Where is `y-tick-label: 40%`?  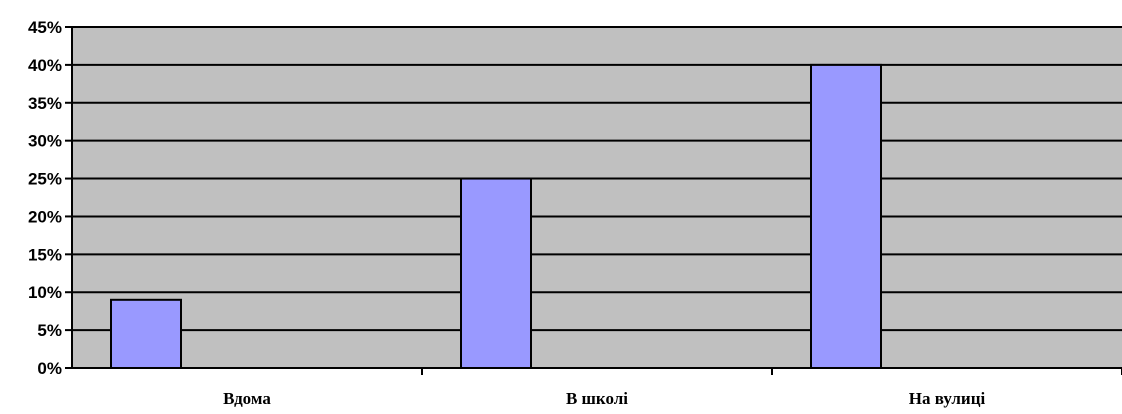
y-tick-label: 40% is located at coordinates (45, 65).